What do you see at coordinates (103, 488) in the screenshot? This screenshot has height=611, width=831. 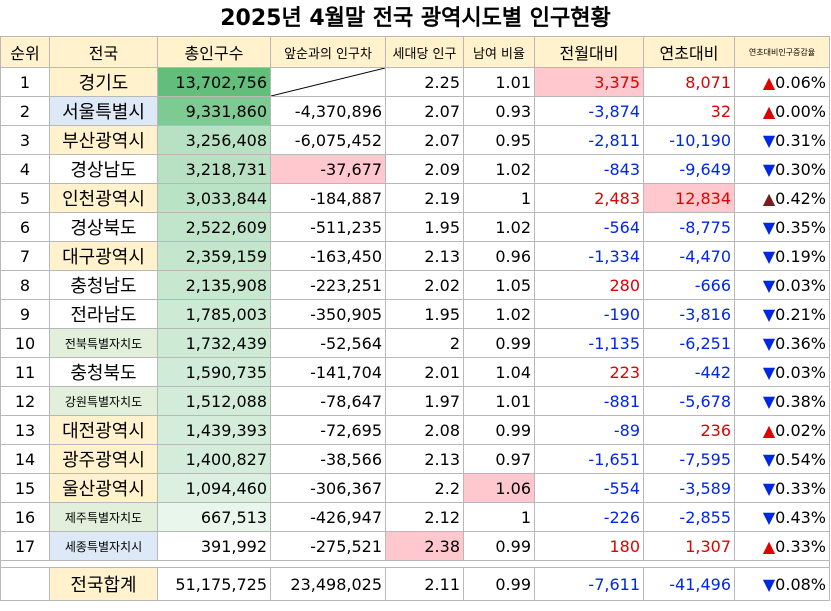 I see `region-name: 울산광역시` at bounding box center [103, 488].